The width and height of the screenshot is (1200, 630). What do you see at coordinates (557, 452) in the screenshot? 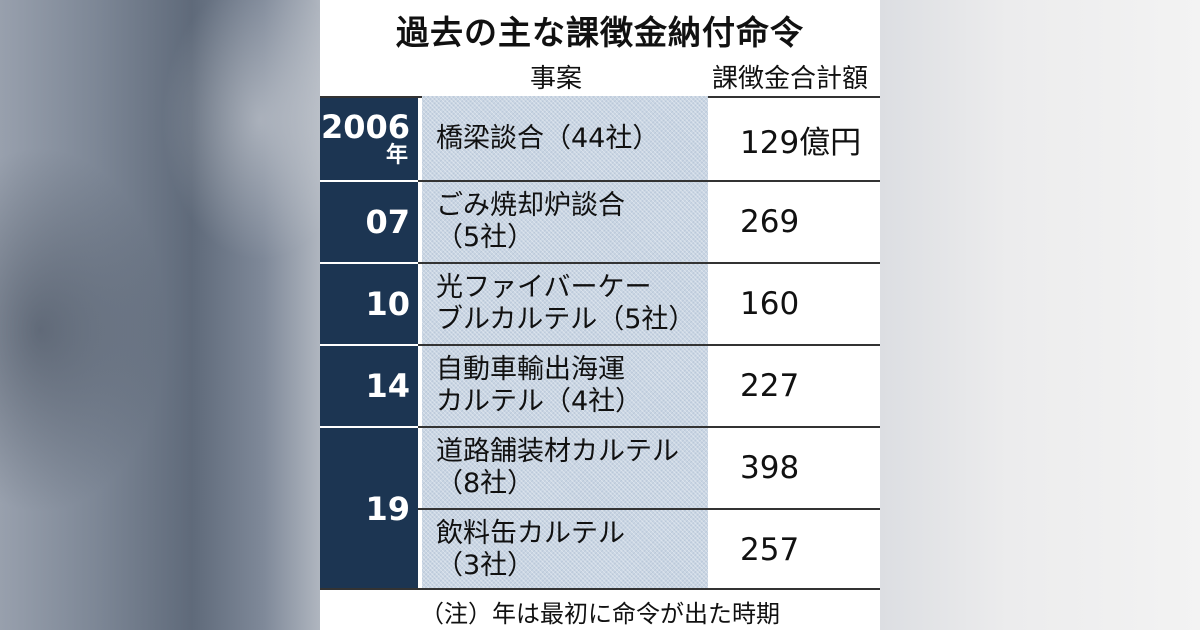
I see `case-line-1: 道路舗装材カルテル` at bounding box center [557, 452].